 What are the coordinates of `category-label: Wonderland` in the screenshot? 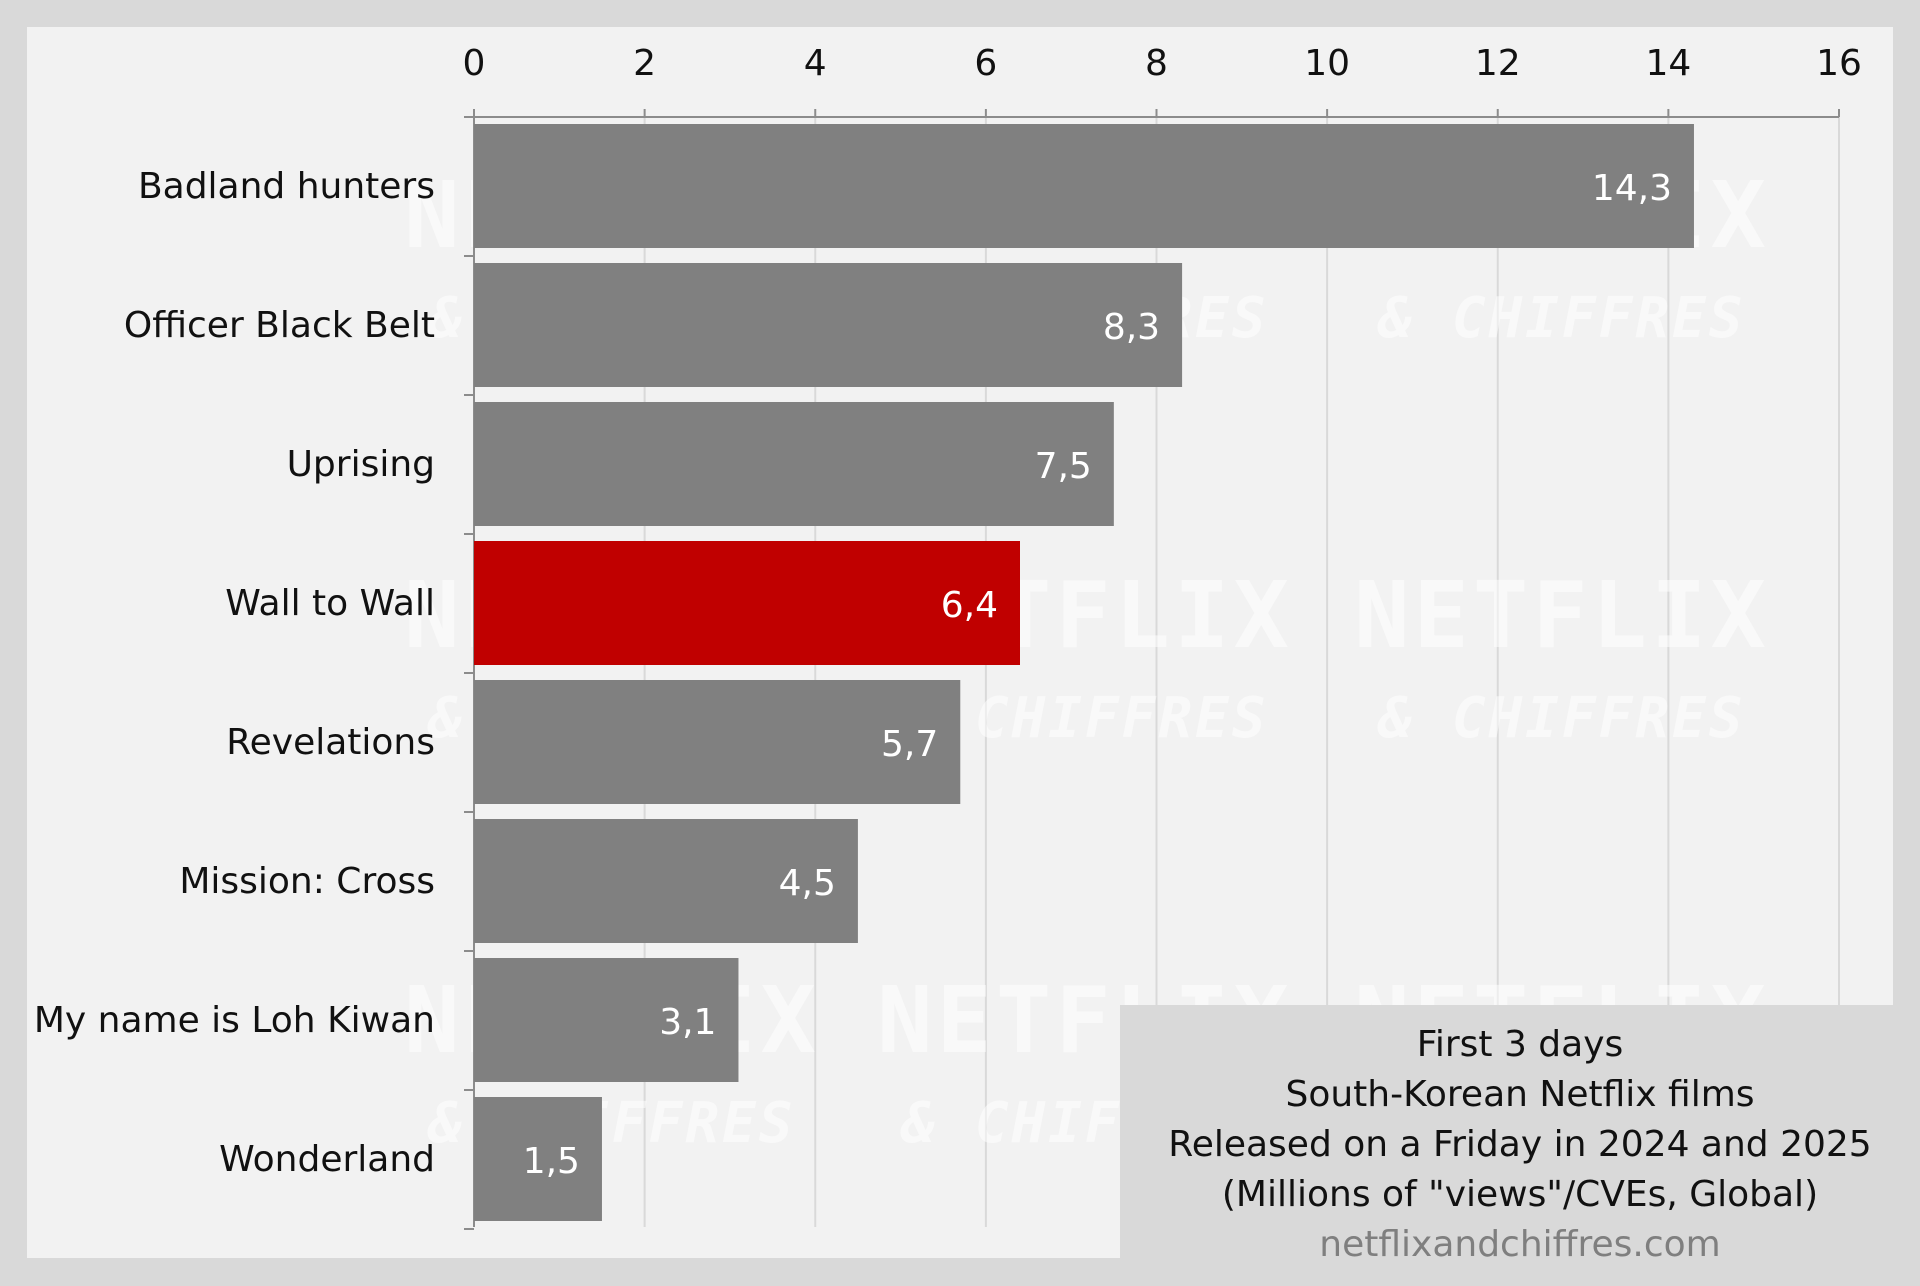 It's located at (327, 1159).